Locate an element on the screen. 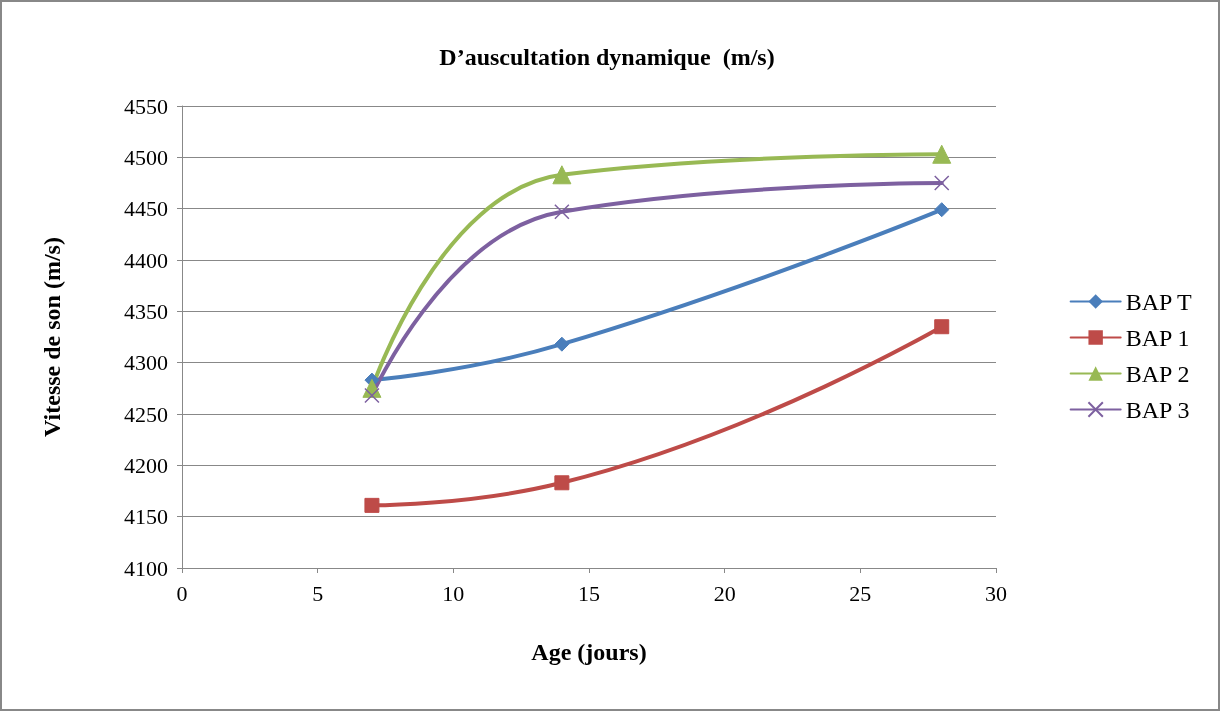  legend-label: BAP 2 is located at coordinates (1157, 373).